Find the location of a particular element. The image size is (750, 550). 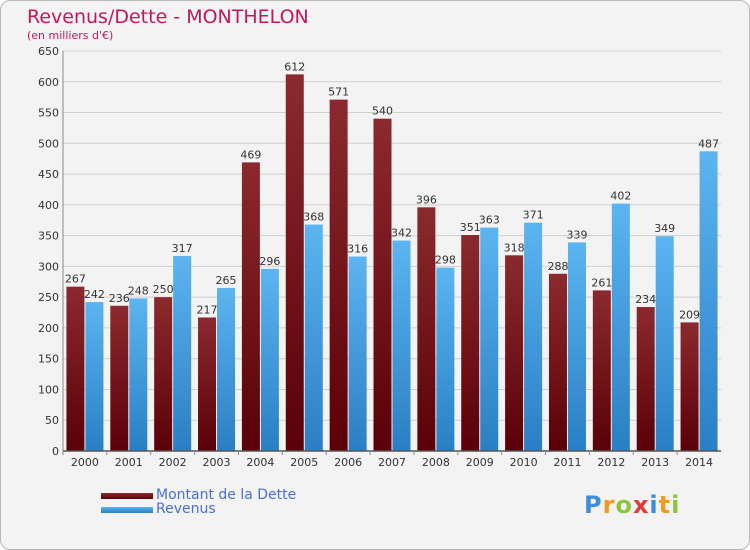

y-tick-label: 600 is located at coordinates (48, 82).